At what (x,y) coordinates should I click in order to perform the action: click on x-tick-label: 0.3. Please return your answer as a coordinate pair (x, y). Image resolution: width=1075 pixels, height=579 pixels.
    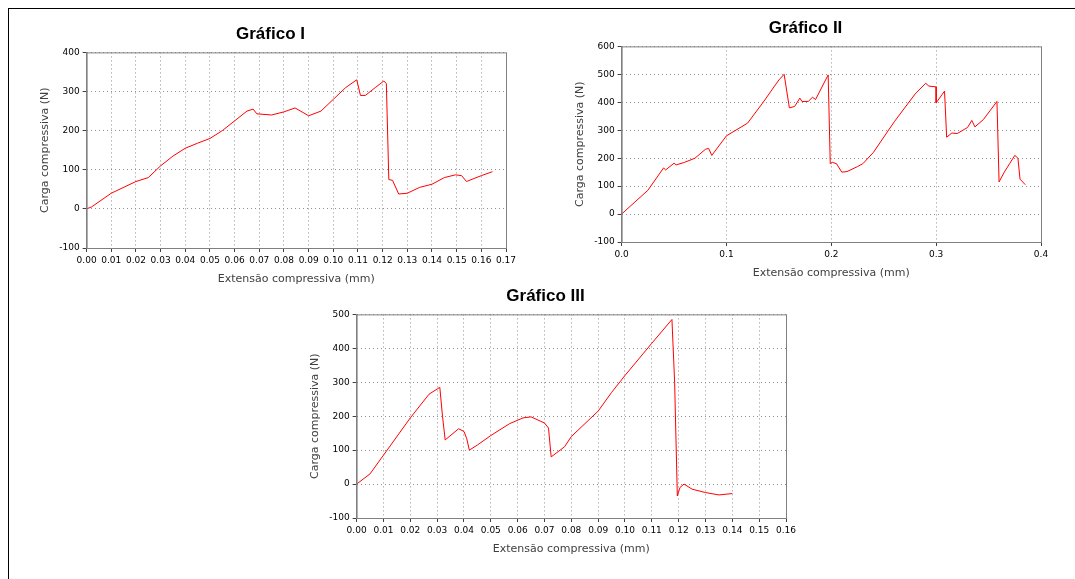
    Looking at the image, I should click on (936, 253).